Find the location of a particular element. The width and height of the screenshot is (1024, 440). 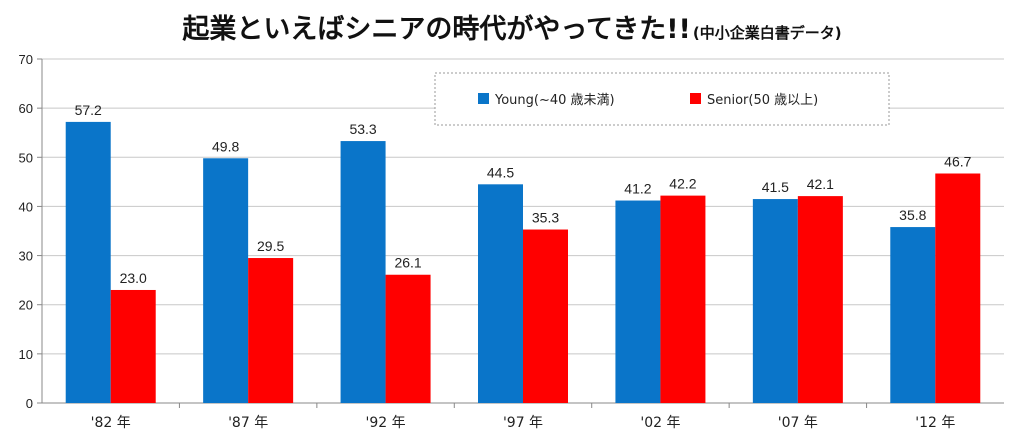

data-label: 29.5 is located at coordinates (270, 246).